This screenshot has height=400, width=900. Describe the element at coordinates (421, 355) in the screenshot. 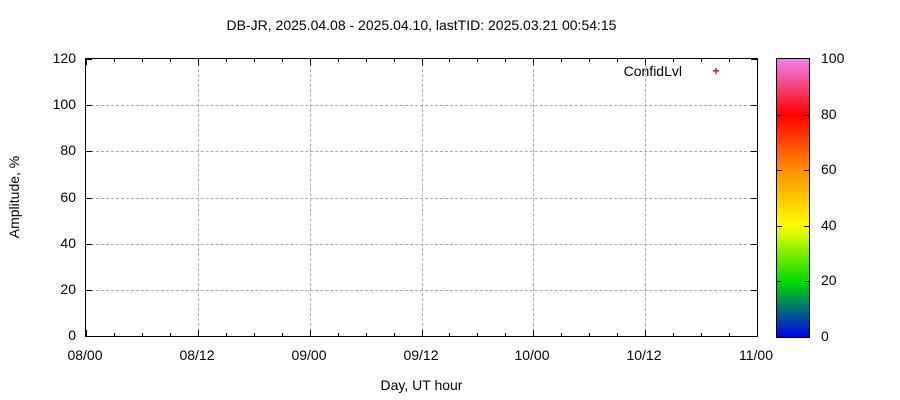

I see `x-tick-label: 09/12` at that location.